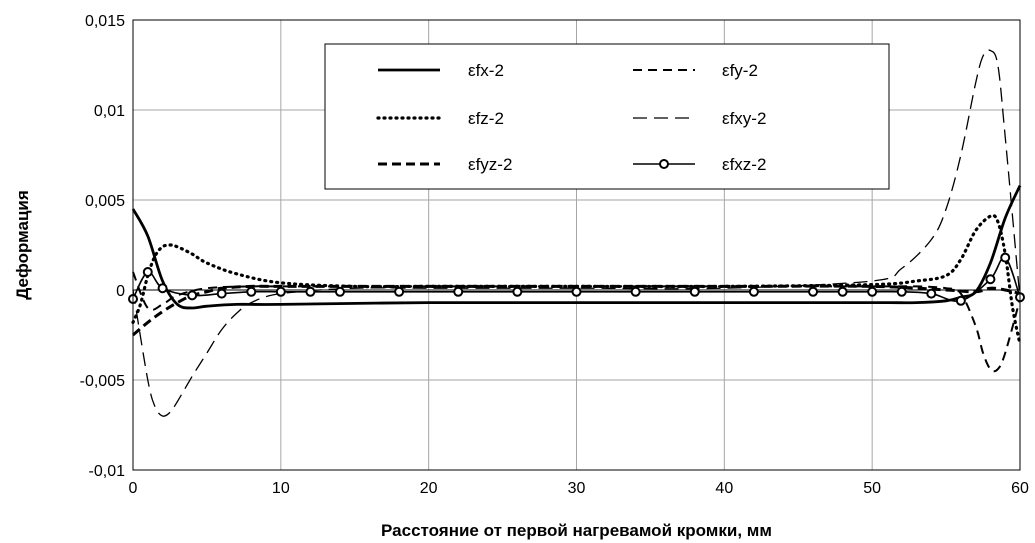 The image size is (1035, 543). Describe the element at coordinates (429, 488) in the screenshot. I see `x-tick-label: 20` at that location.